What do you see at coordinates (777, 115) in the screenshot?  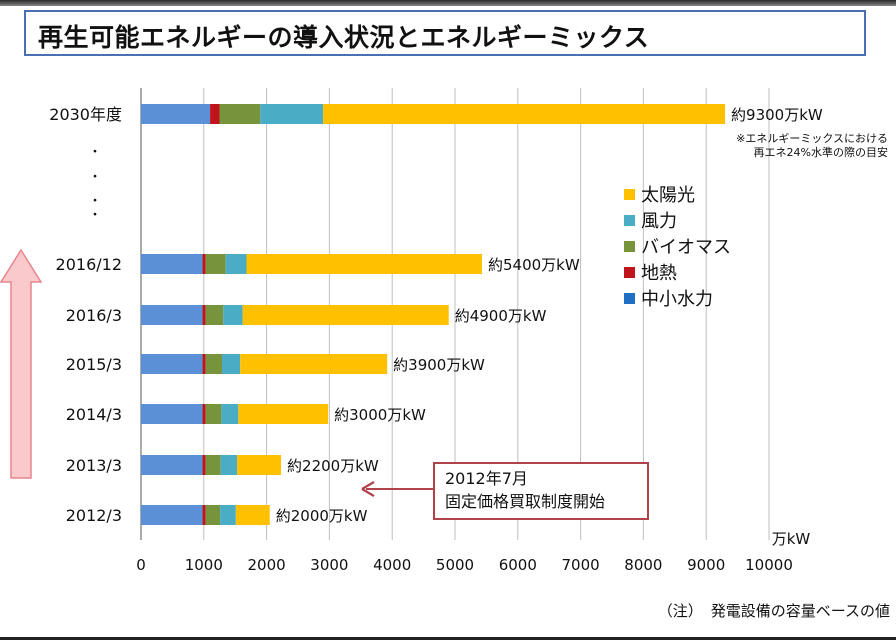 I see `bar-total-label: 約9300万kW` at bounding box center [777, 115].